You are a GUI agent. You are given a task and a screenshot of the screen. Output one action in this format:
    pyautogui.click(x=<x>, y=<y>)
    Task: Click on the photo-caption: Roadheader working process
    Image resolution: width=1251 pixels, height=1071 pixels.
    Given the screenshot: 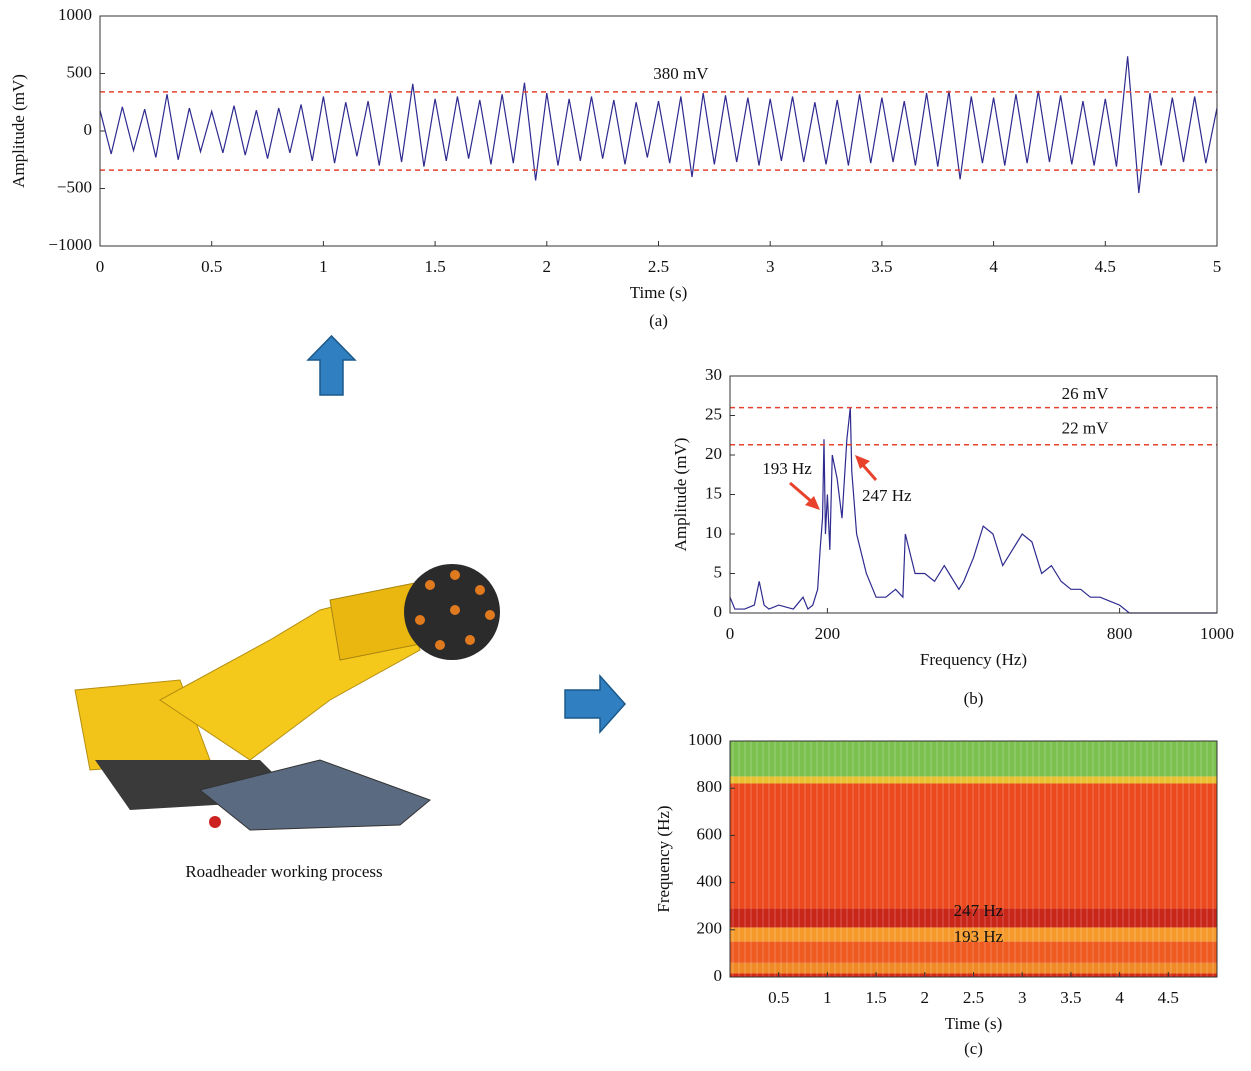 What is the action you would take?
    pyautogui.click(x=283, y=871)
    